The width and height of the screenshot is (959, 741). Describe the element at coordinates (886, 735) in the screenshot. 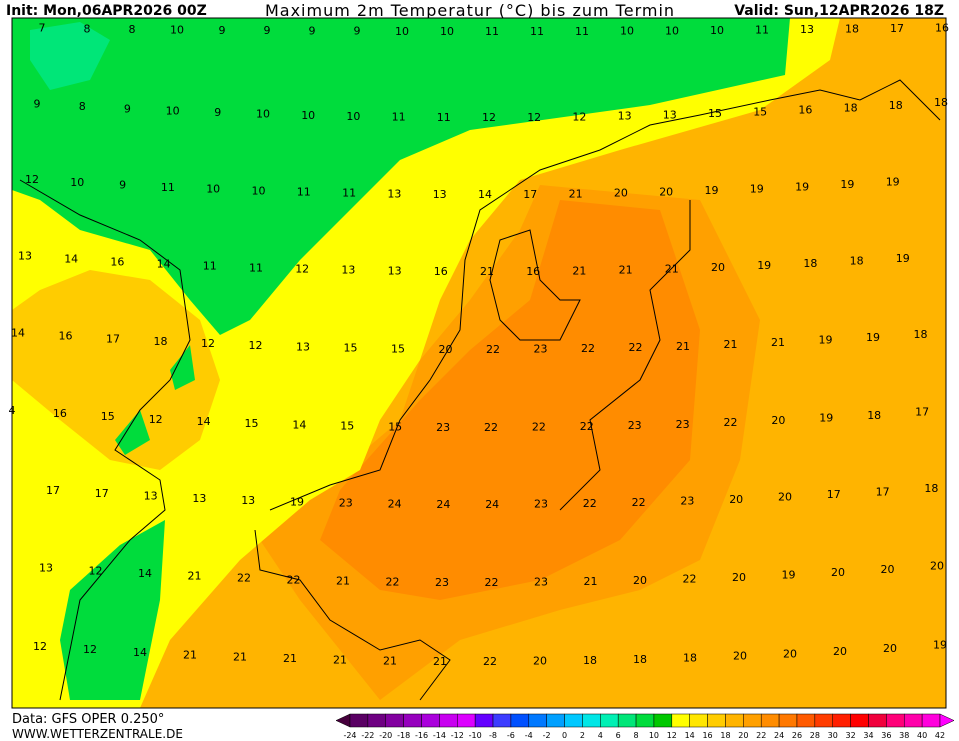

I see `colorbar-tick-label: 36` at that location.